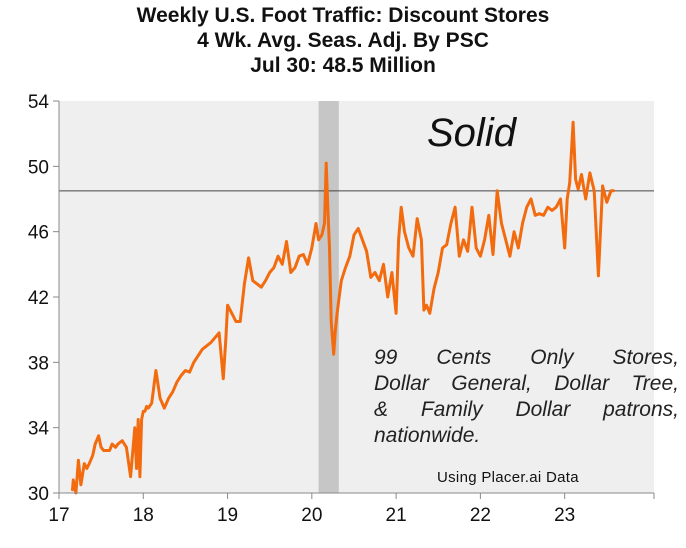 This screenshot has height=548, width=686. Describe the element at coordinates (38, 167) in the screenshot. I see `y-tick-label: 50` at that location.